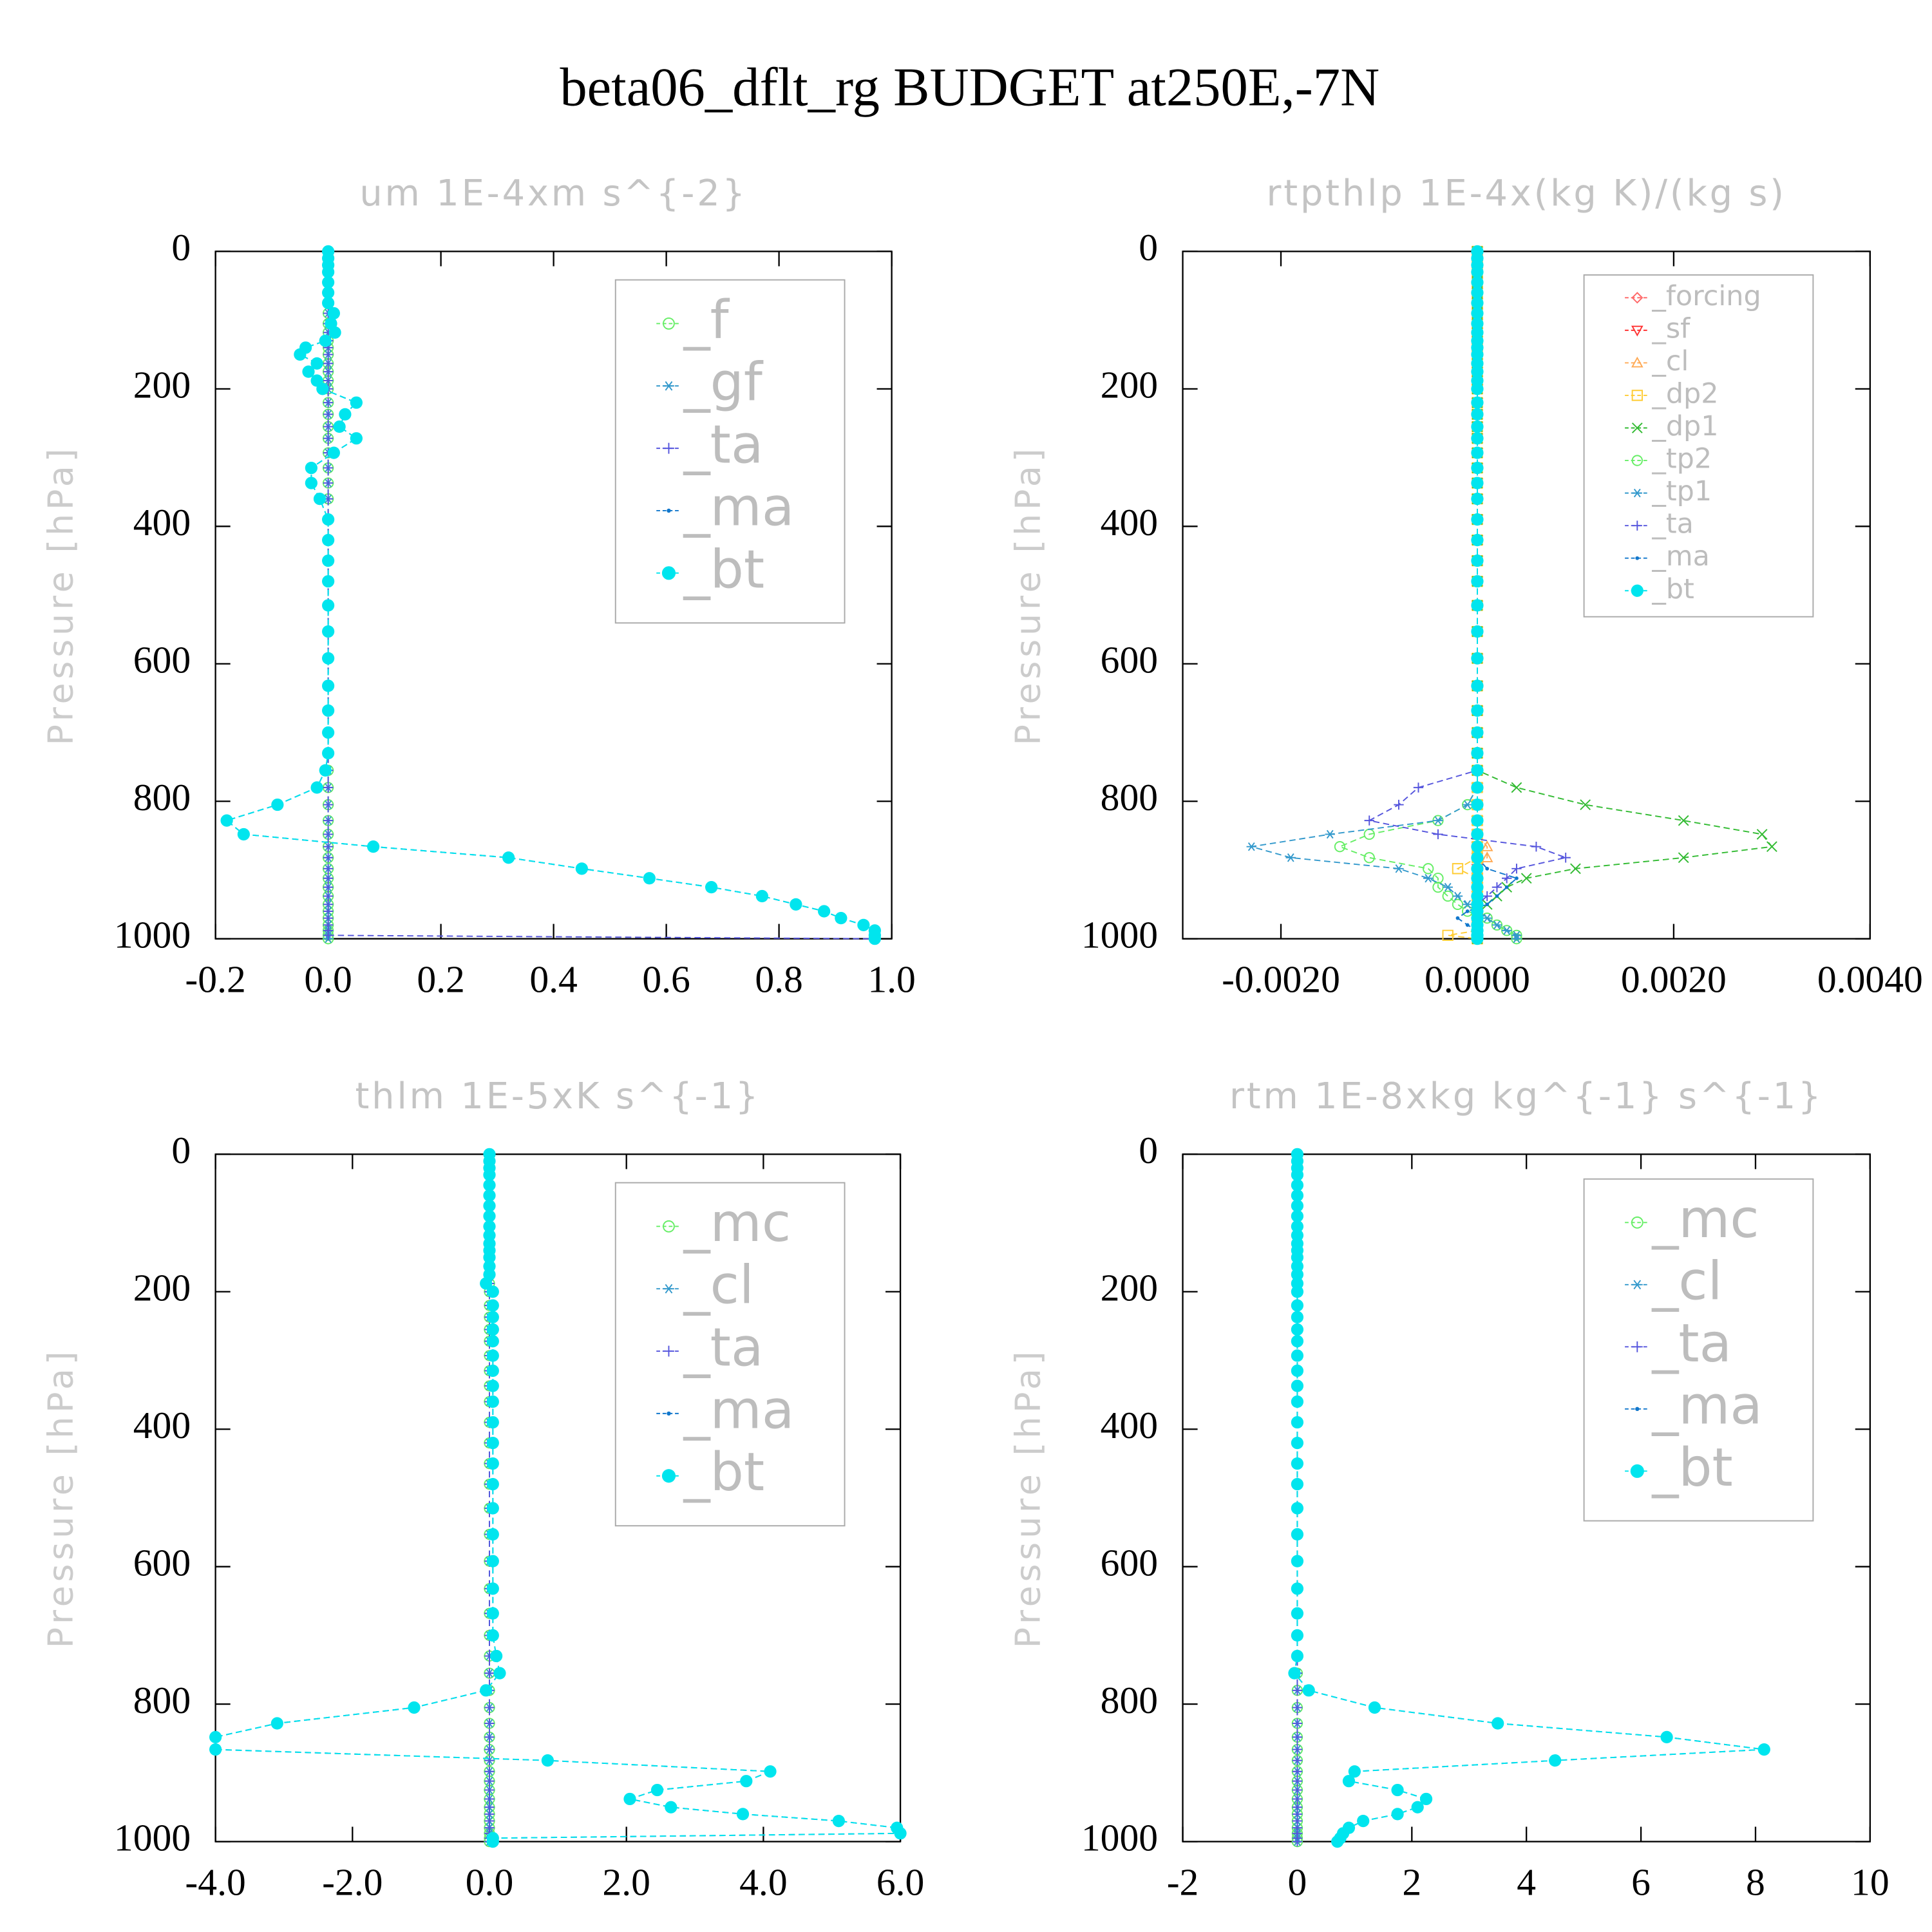  What do you see at coordinates (1477, 979) in the screenshot?
I see `x-tick-label: 0.0000` at bounding box center [1477, 979].